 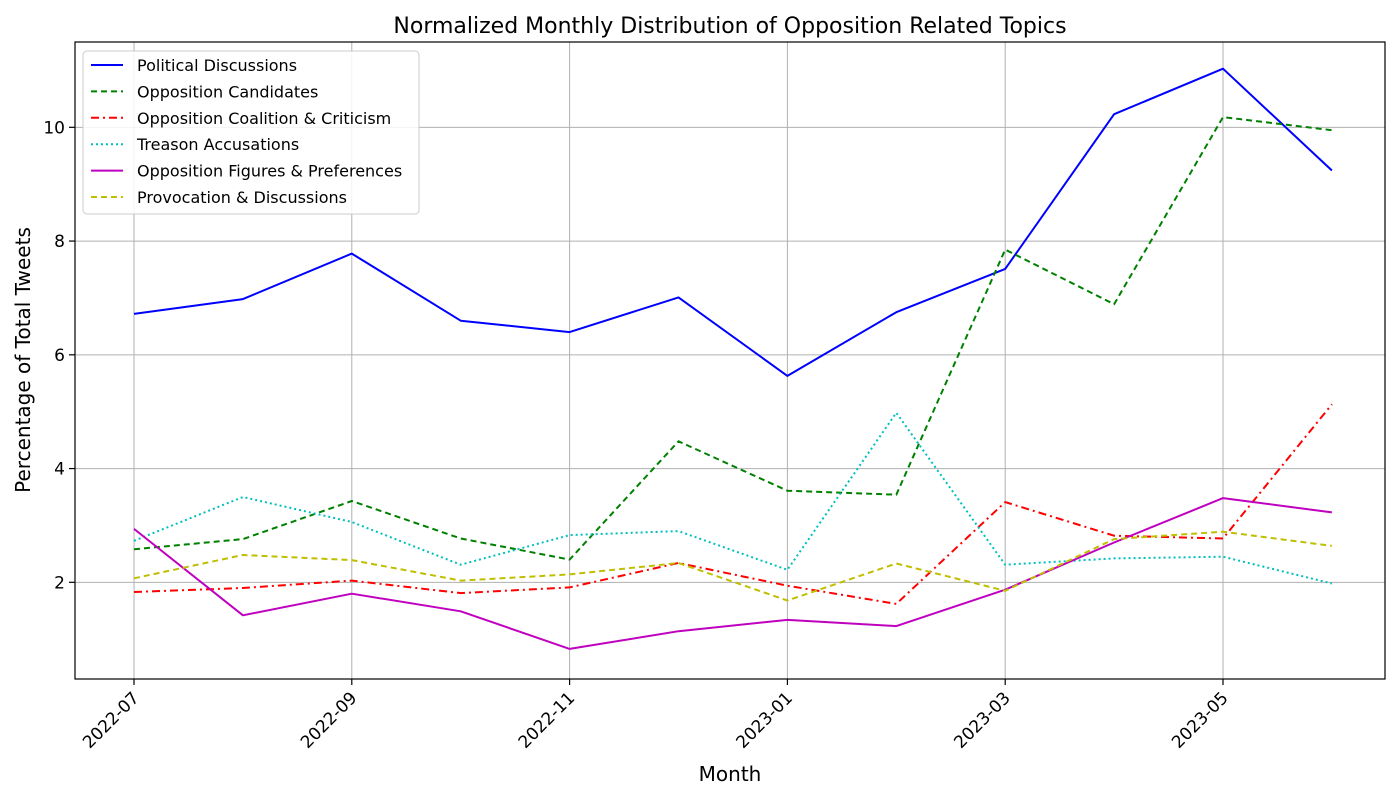 I want to click on y-tick-label: 4, so click(x=59, y=470).